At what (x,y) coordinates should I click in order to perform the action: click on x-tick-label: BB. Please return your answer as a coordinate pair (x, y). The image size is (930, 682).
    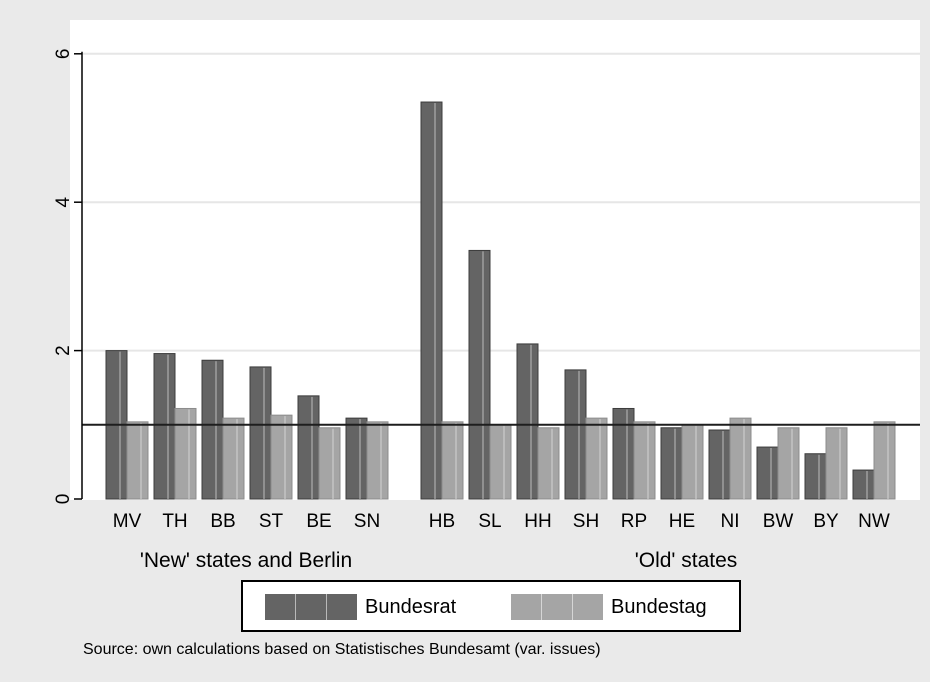
    Looking at the image, I should click on (222, 521).